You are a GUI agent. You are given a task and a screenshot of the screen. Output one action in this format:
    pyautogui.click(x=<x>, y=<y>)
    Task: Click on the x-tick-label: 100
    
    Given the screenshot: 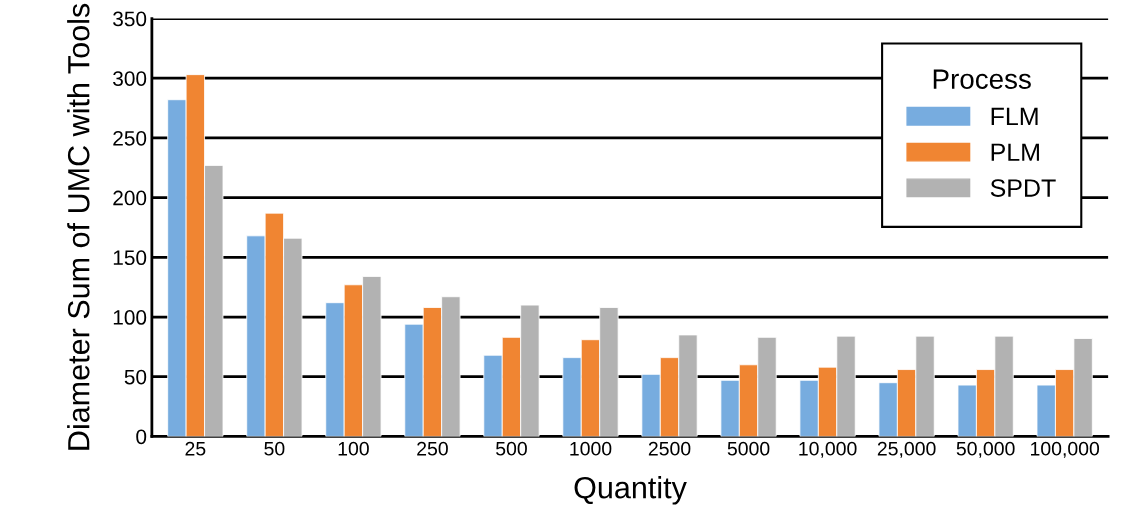 What is the action you would take?
    pyautogui.click(x=353, y=448)
    